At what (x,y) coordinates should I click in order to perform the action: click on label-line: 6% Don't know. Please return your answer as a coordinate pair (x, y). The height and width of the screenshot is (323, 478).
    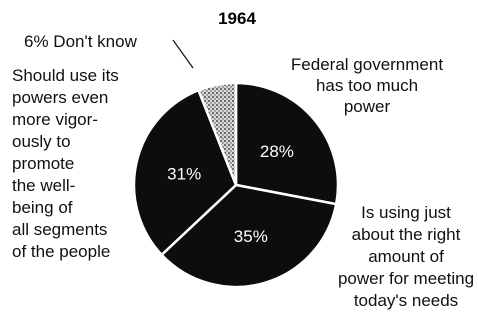
    Looking at the image, I should click on (81, 41).